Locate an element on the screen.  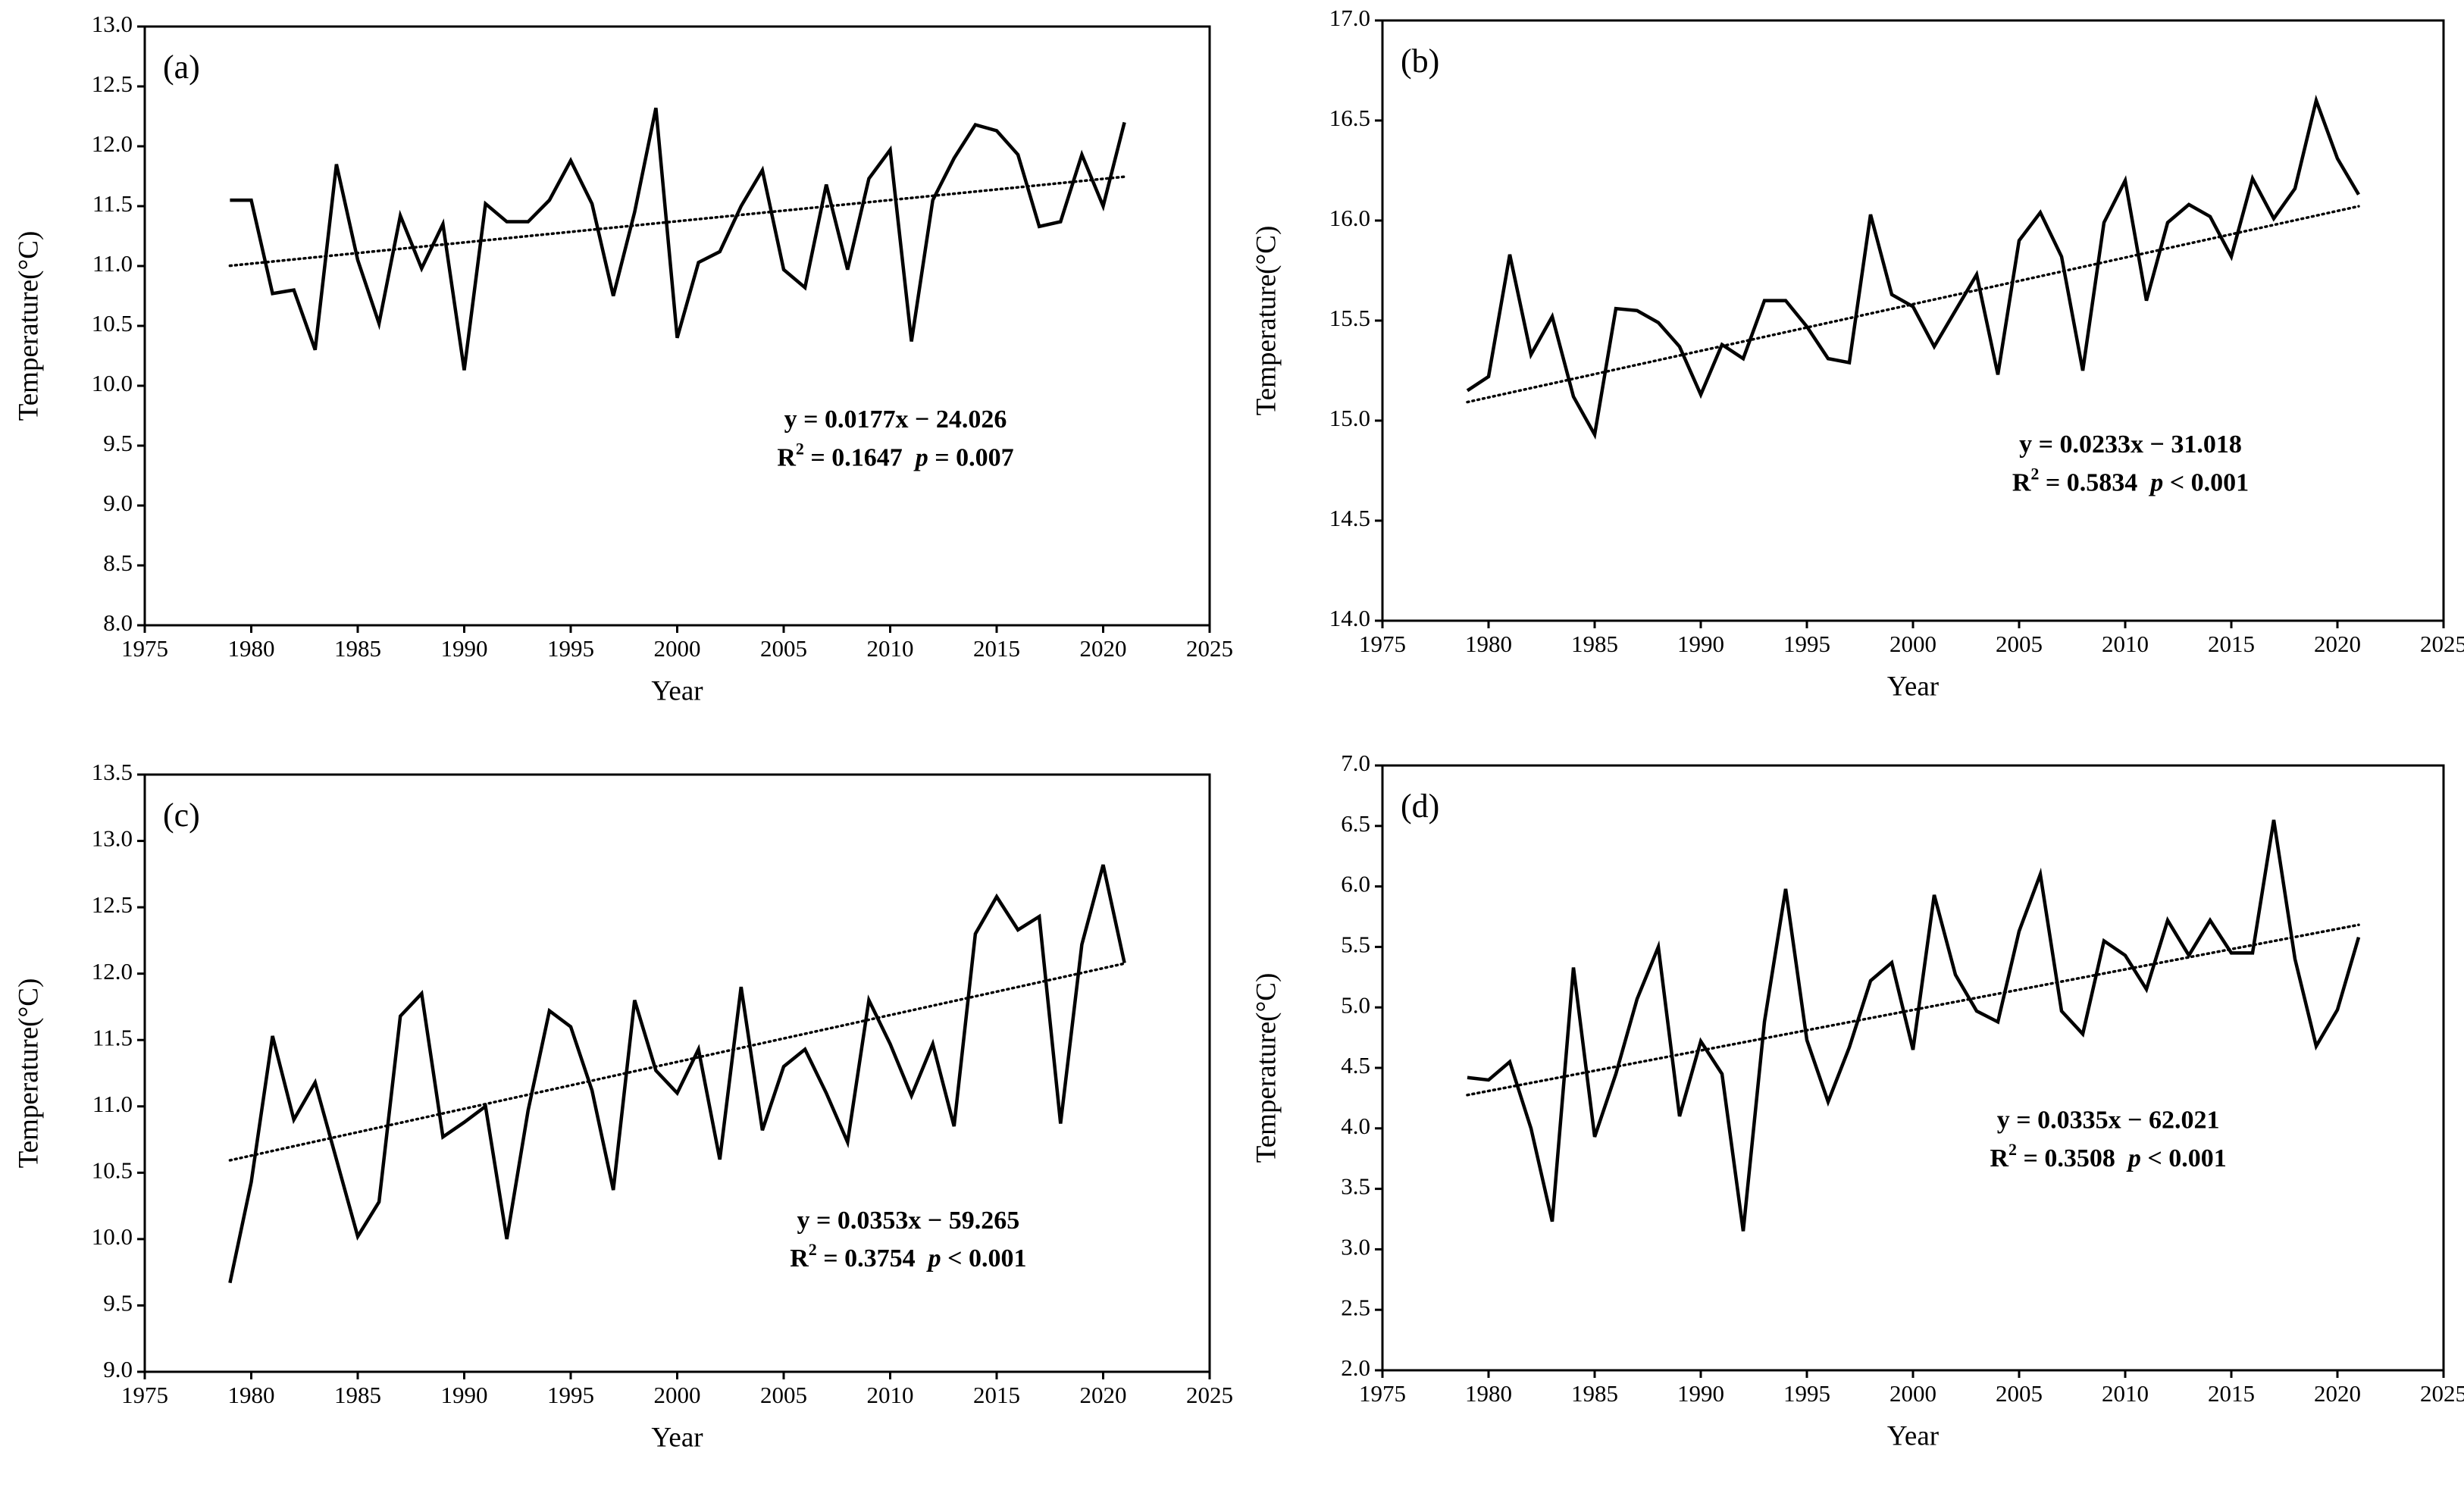
y-tick-label: 8.5 is located at coordinates (118, 562).